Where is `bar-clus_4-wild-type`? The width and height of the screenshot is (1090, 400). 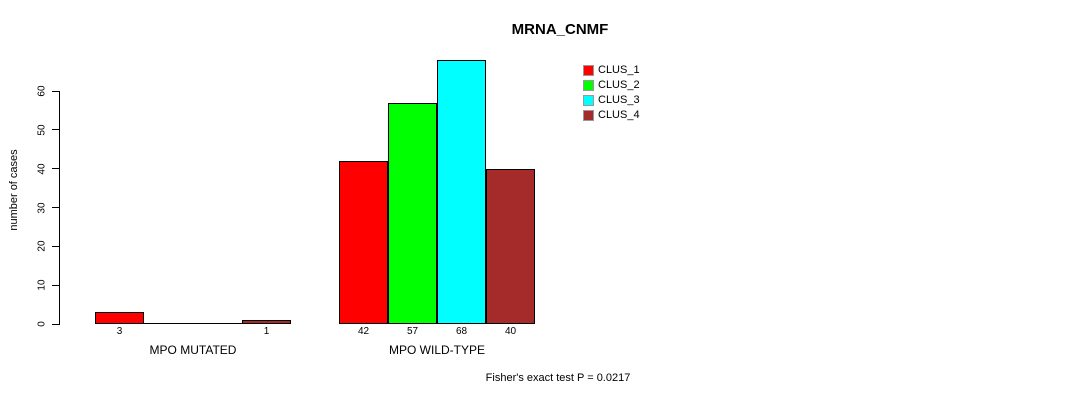 bar-clus_4-wild-type is located at coordinates (510, 246).